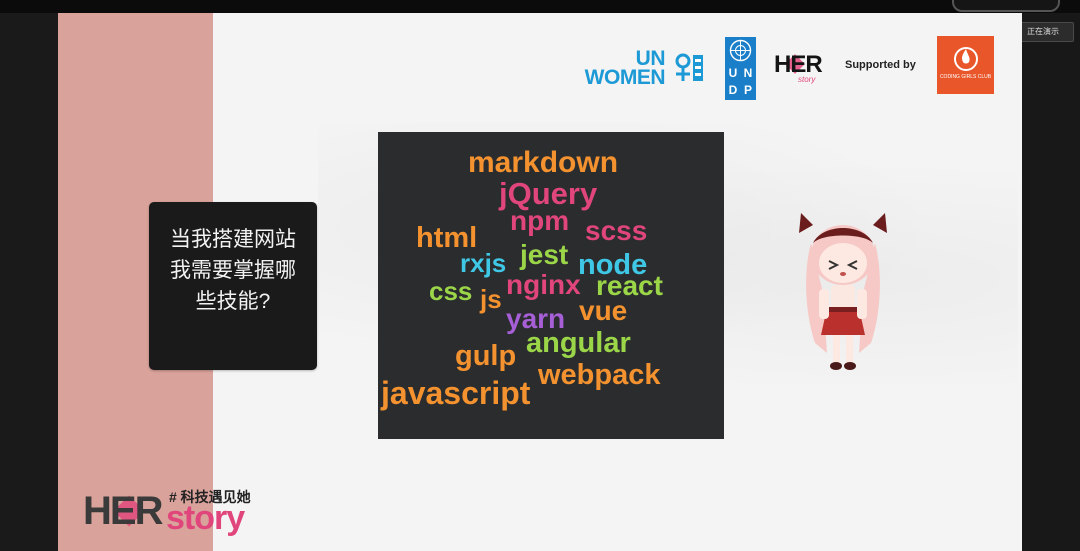  I want to click on un-women-emblem-icon, so click(689, 67).